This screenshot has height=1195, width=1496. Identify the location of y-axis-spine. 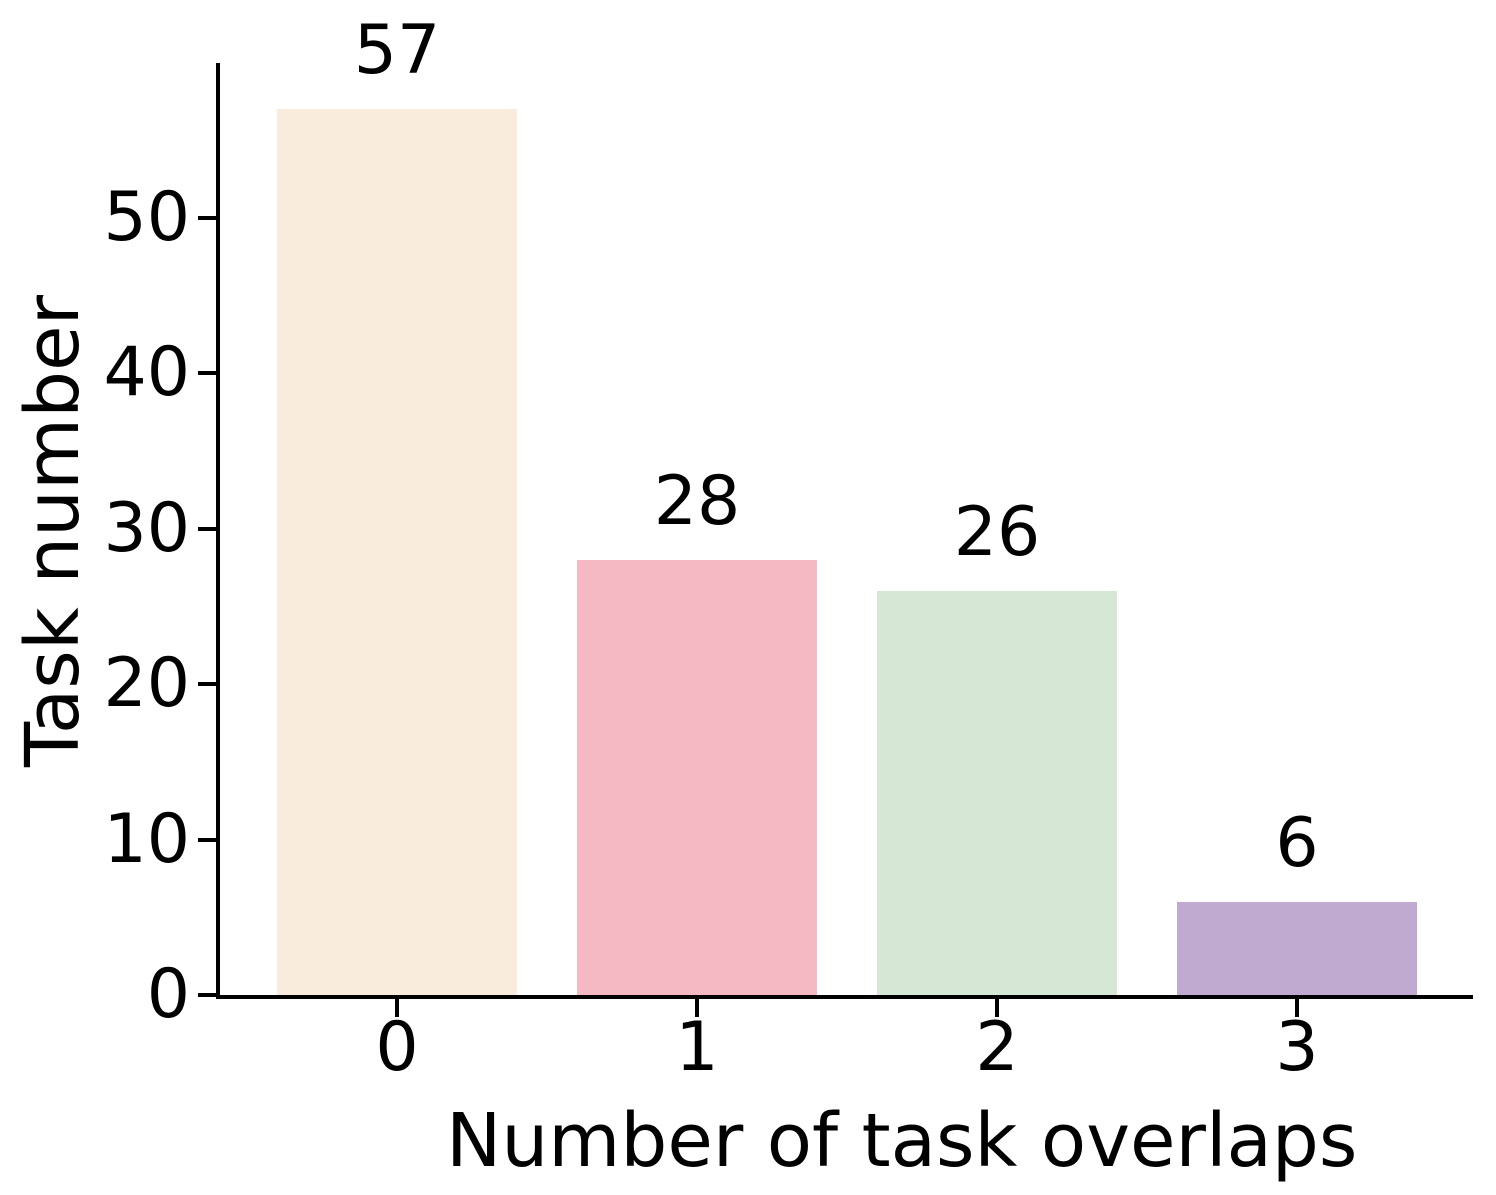
(218, 531).